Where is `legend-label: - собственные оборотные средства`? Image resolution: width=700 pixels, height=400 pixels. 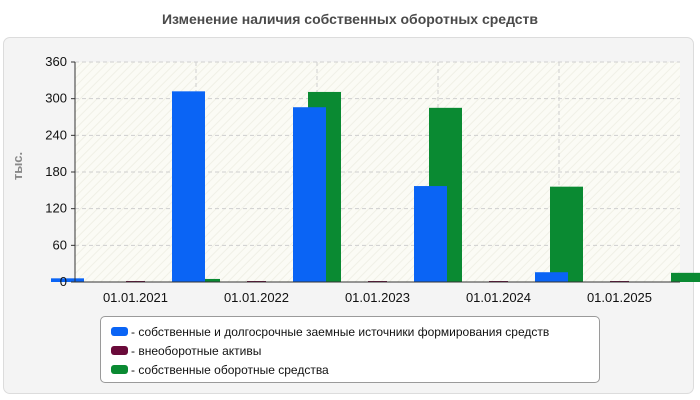
legend-label: - собственные оборотные средства is located at coordinates (230, 369).